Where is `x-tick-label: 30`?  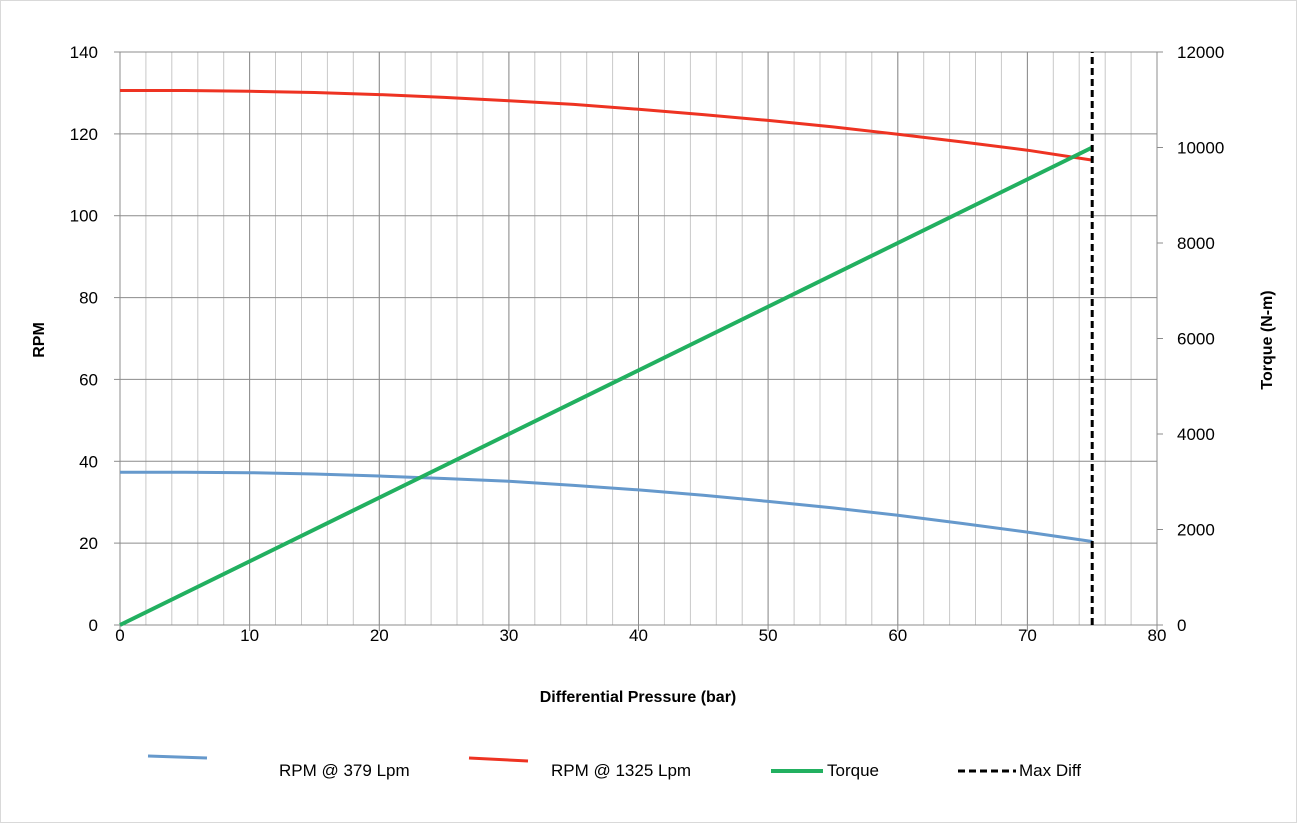 x-tick-label: 30 is located at coordinates (508, 635).